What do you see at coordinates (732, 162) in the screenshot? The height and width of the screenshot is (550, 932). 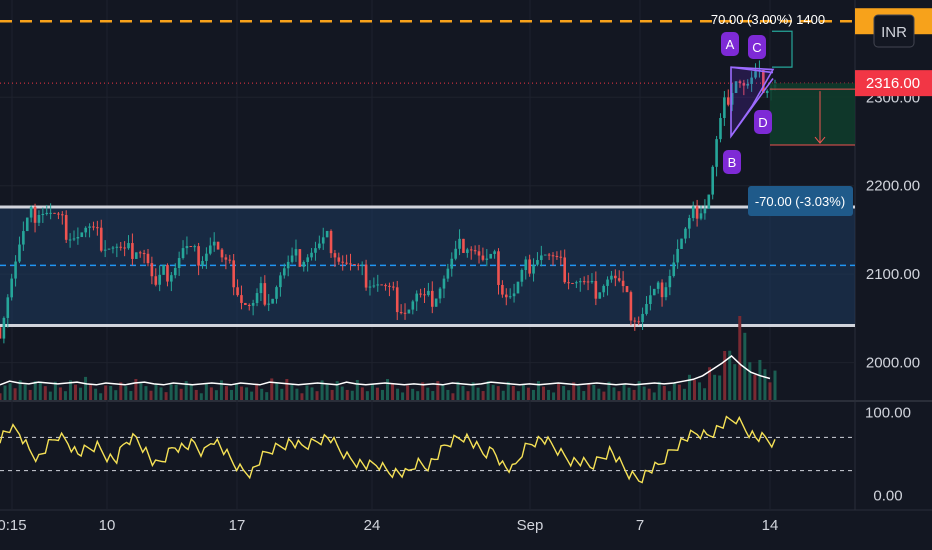 I see `pattern-badge-b` at bounding box center [732, 162].